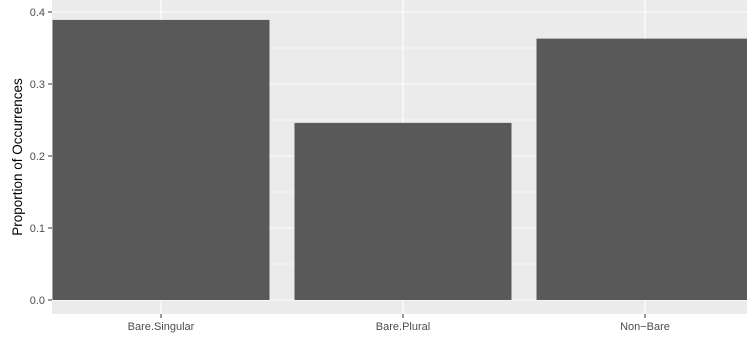 The height and width of the screenshot is (338, 747). Describe the element at coordinates (403, 327) in the screenshot. I see `x-tick-label: Bare.Plural` at that location.